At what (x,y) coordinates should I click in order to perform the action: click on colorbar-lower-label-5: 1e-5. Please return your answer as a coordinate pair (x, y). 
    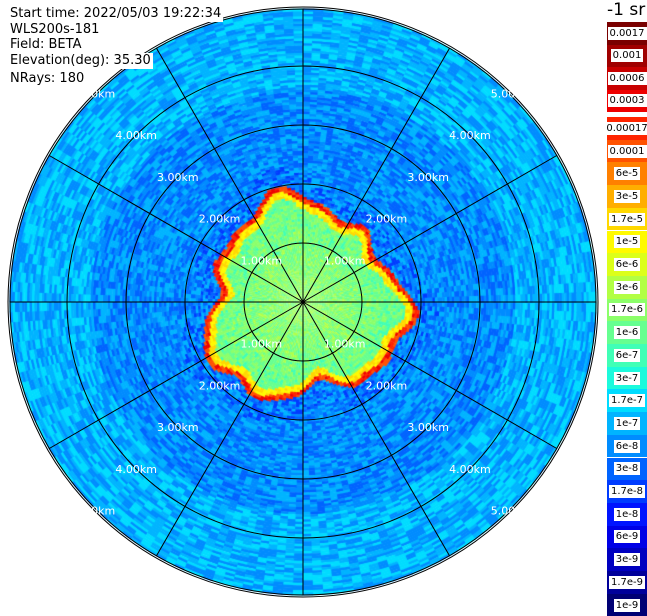
    Looking at the image, I should click on (627, 242).